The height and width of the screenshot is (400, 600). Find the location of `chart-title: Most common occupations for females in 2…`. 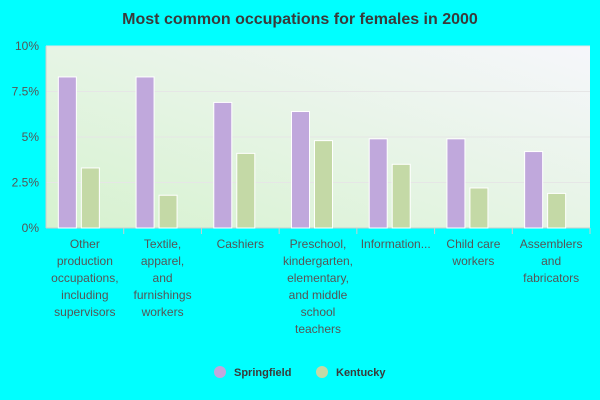

chart-title: Most common occupations for females in 2… is located at coordinates (300, 19).